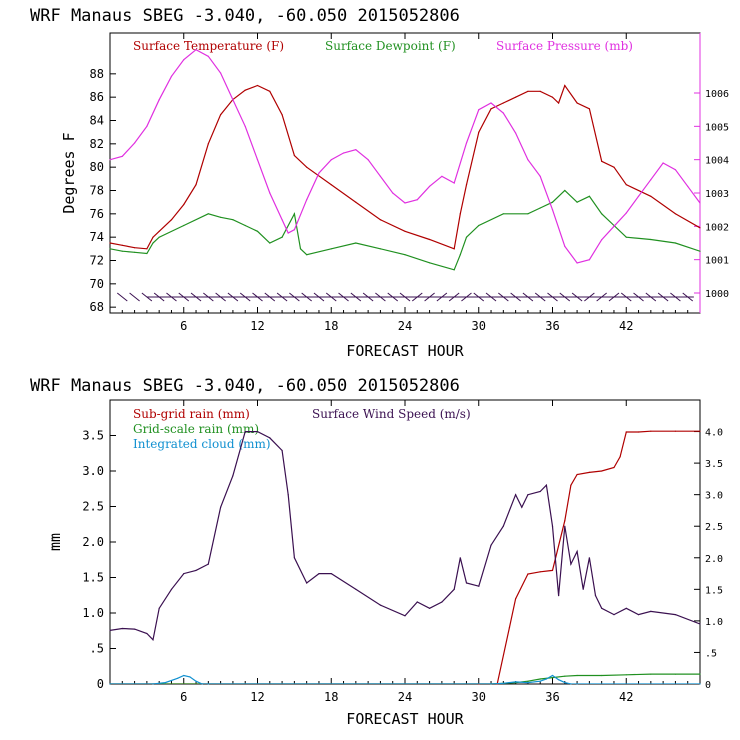 The width and height of the screenshot is (740, 740). I want to click on y2-tick-label: 1.0, so click(714, 622).